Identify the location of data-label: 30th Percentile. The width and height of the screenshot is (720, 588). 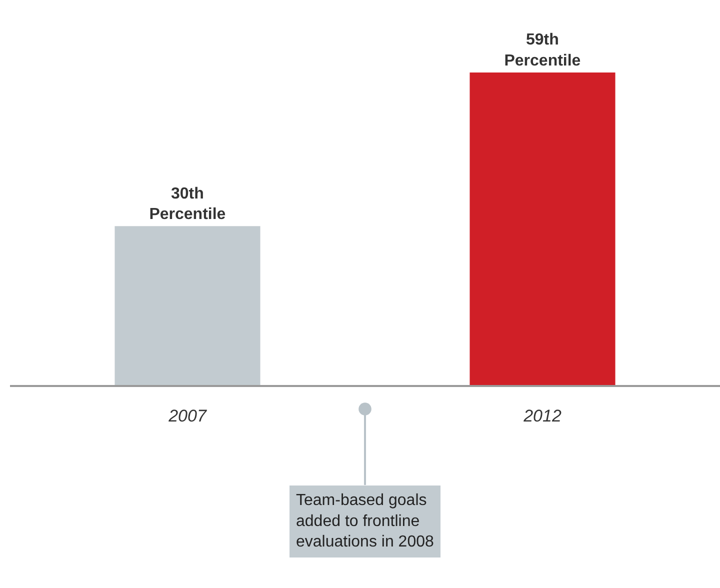
(187, 204).